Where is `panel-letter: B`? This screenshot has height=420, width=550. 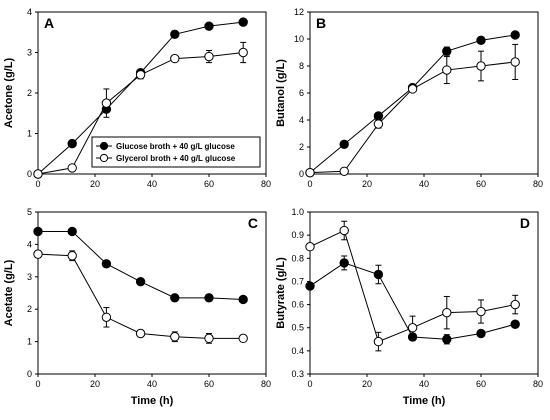
panel-letter: B is located at coordinates (321, 23).